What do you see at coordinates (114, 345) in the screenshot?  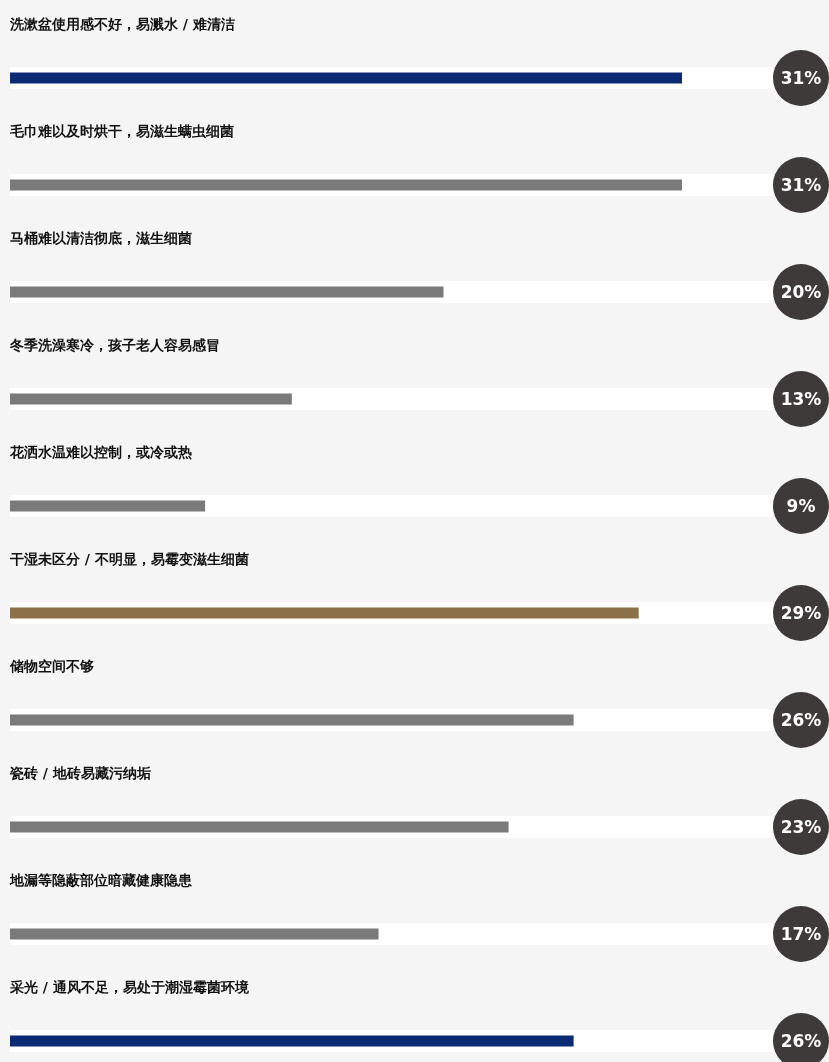 I see `y-tick-label: 冬季洗澡寒冷，孩子老人容易感冒` at bounding box center [114, 345].